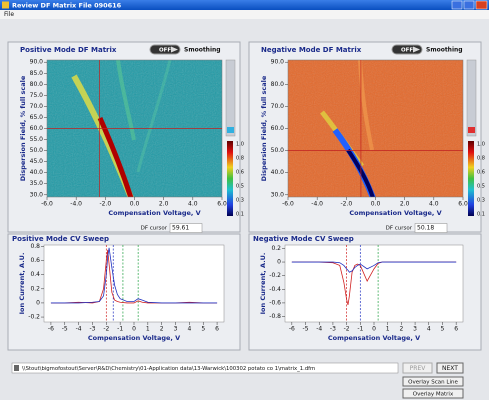  Describe the element at coordinates (65, 329) in the screenshot. I see `x-tick-label: -5` at that location.